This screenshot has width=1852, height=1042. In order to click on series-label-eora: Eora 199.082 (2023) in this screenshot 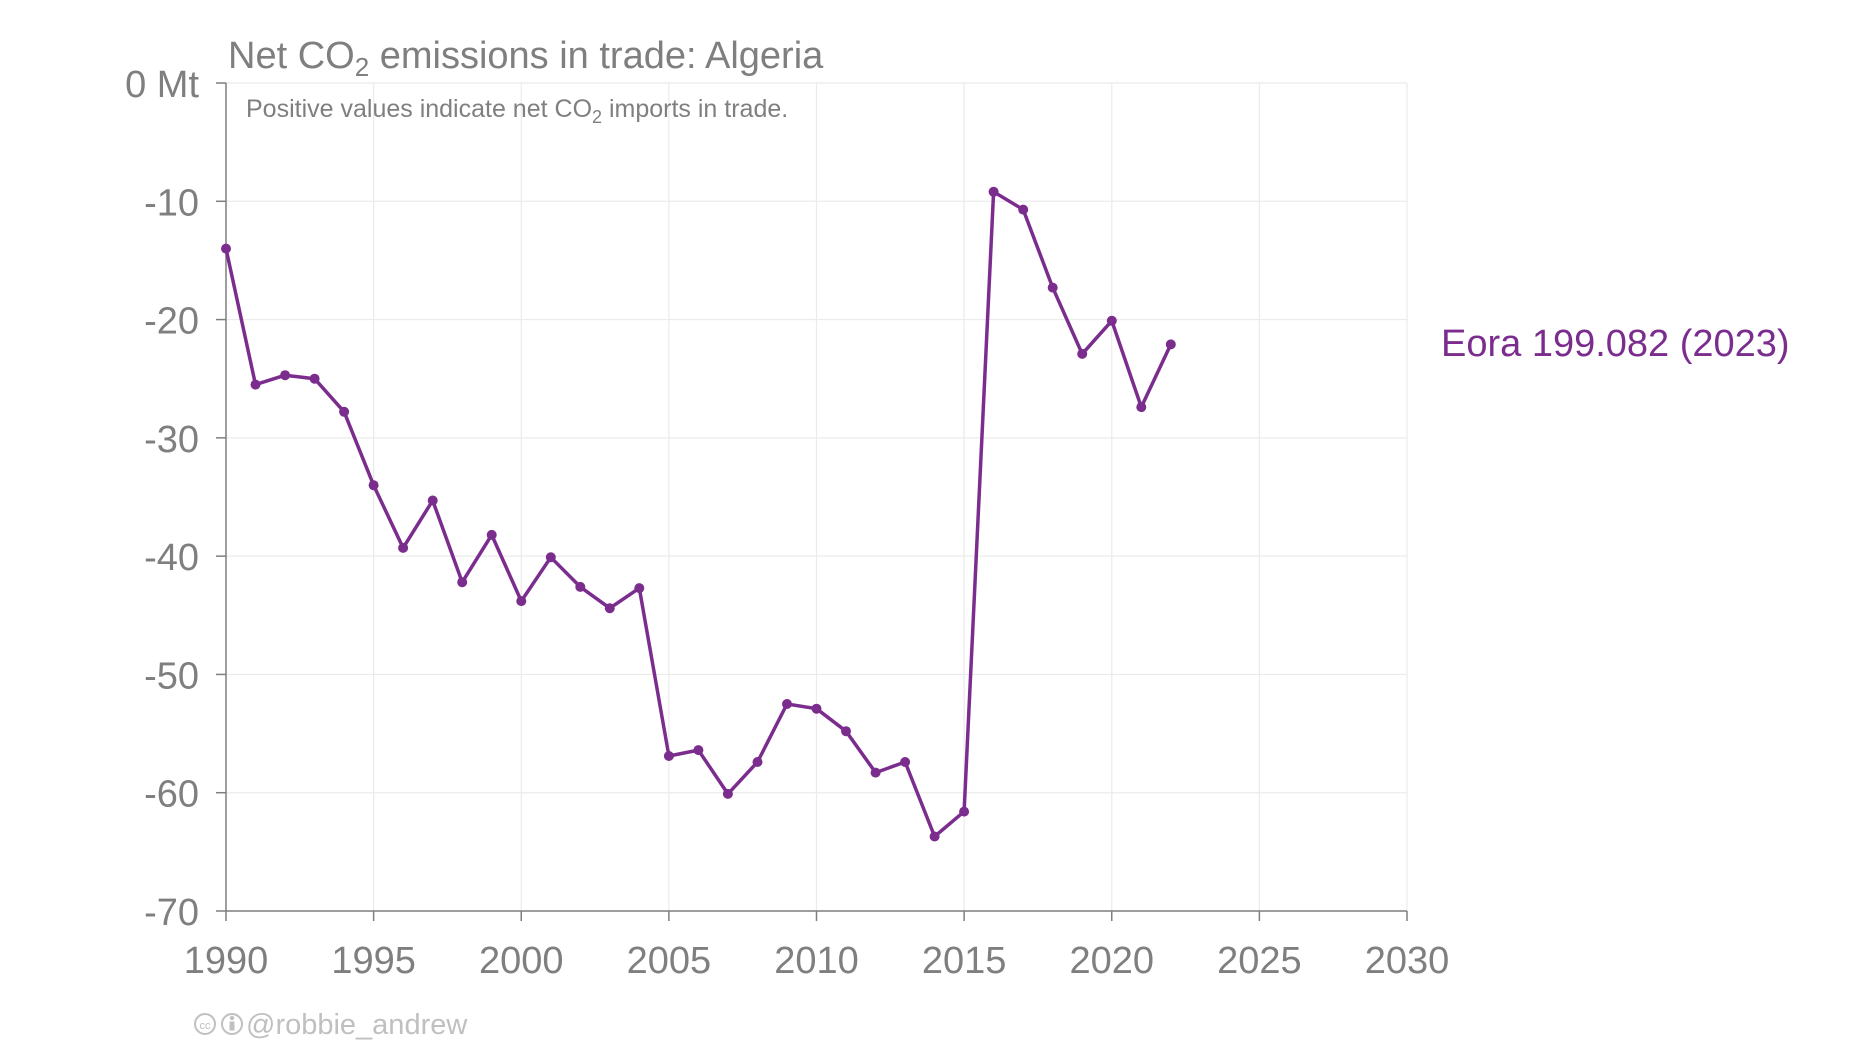, I will do `click(1615, 344)`.